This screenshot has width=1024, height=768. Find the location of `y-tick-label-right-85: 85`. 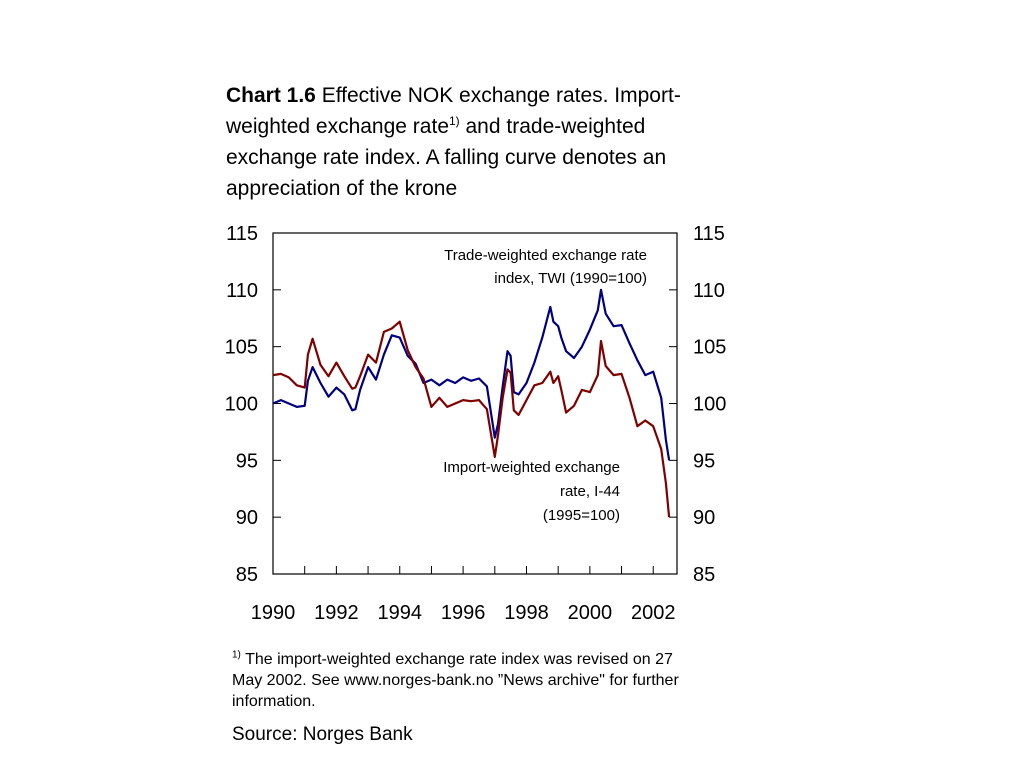

y-tick-label-right-85: 85 is located at coordinates (704, 575).